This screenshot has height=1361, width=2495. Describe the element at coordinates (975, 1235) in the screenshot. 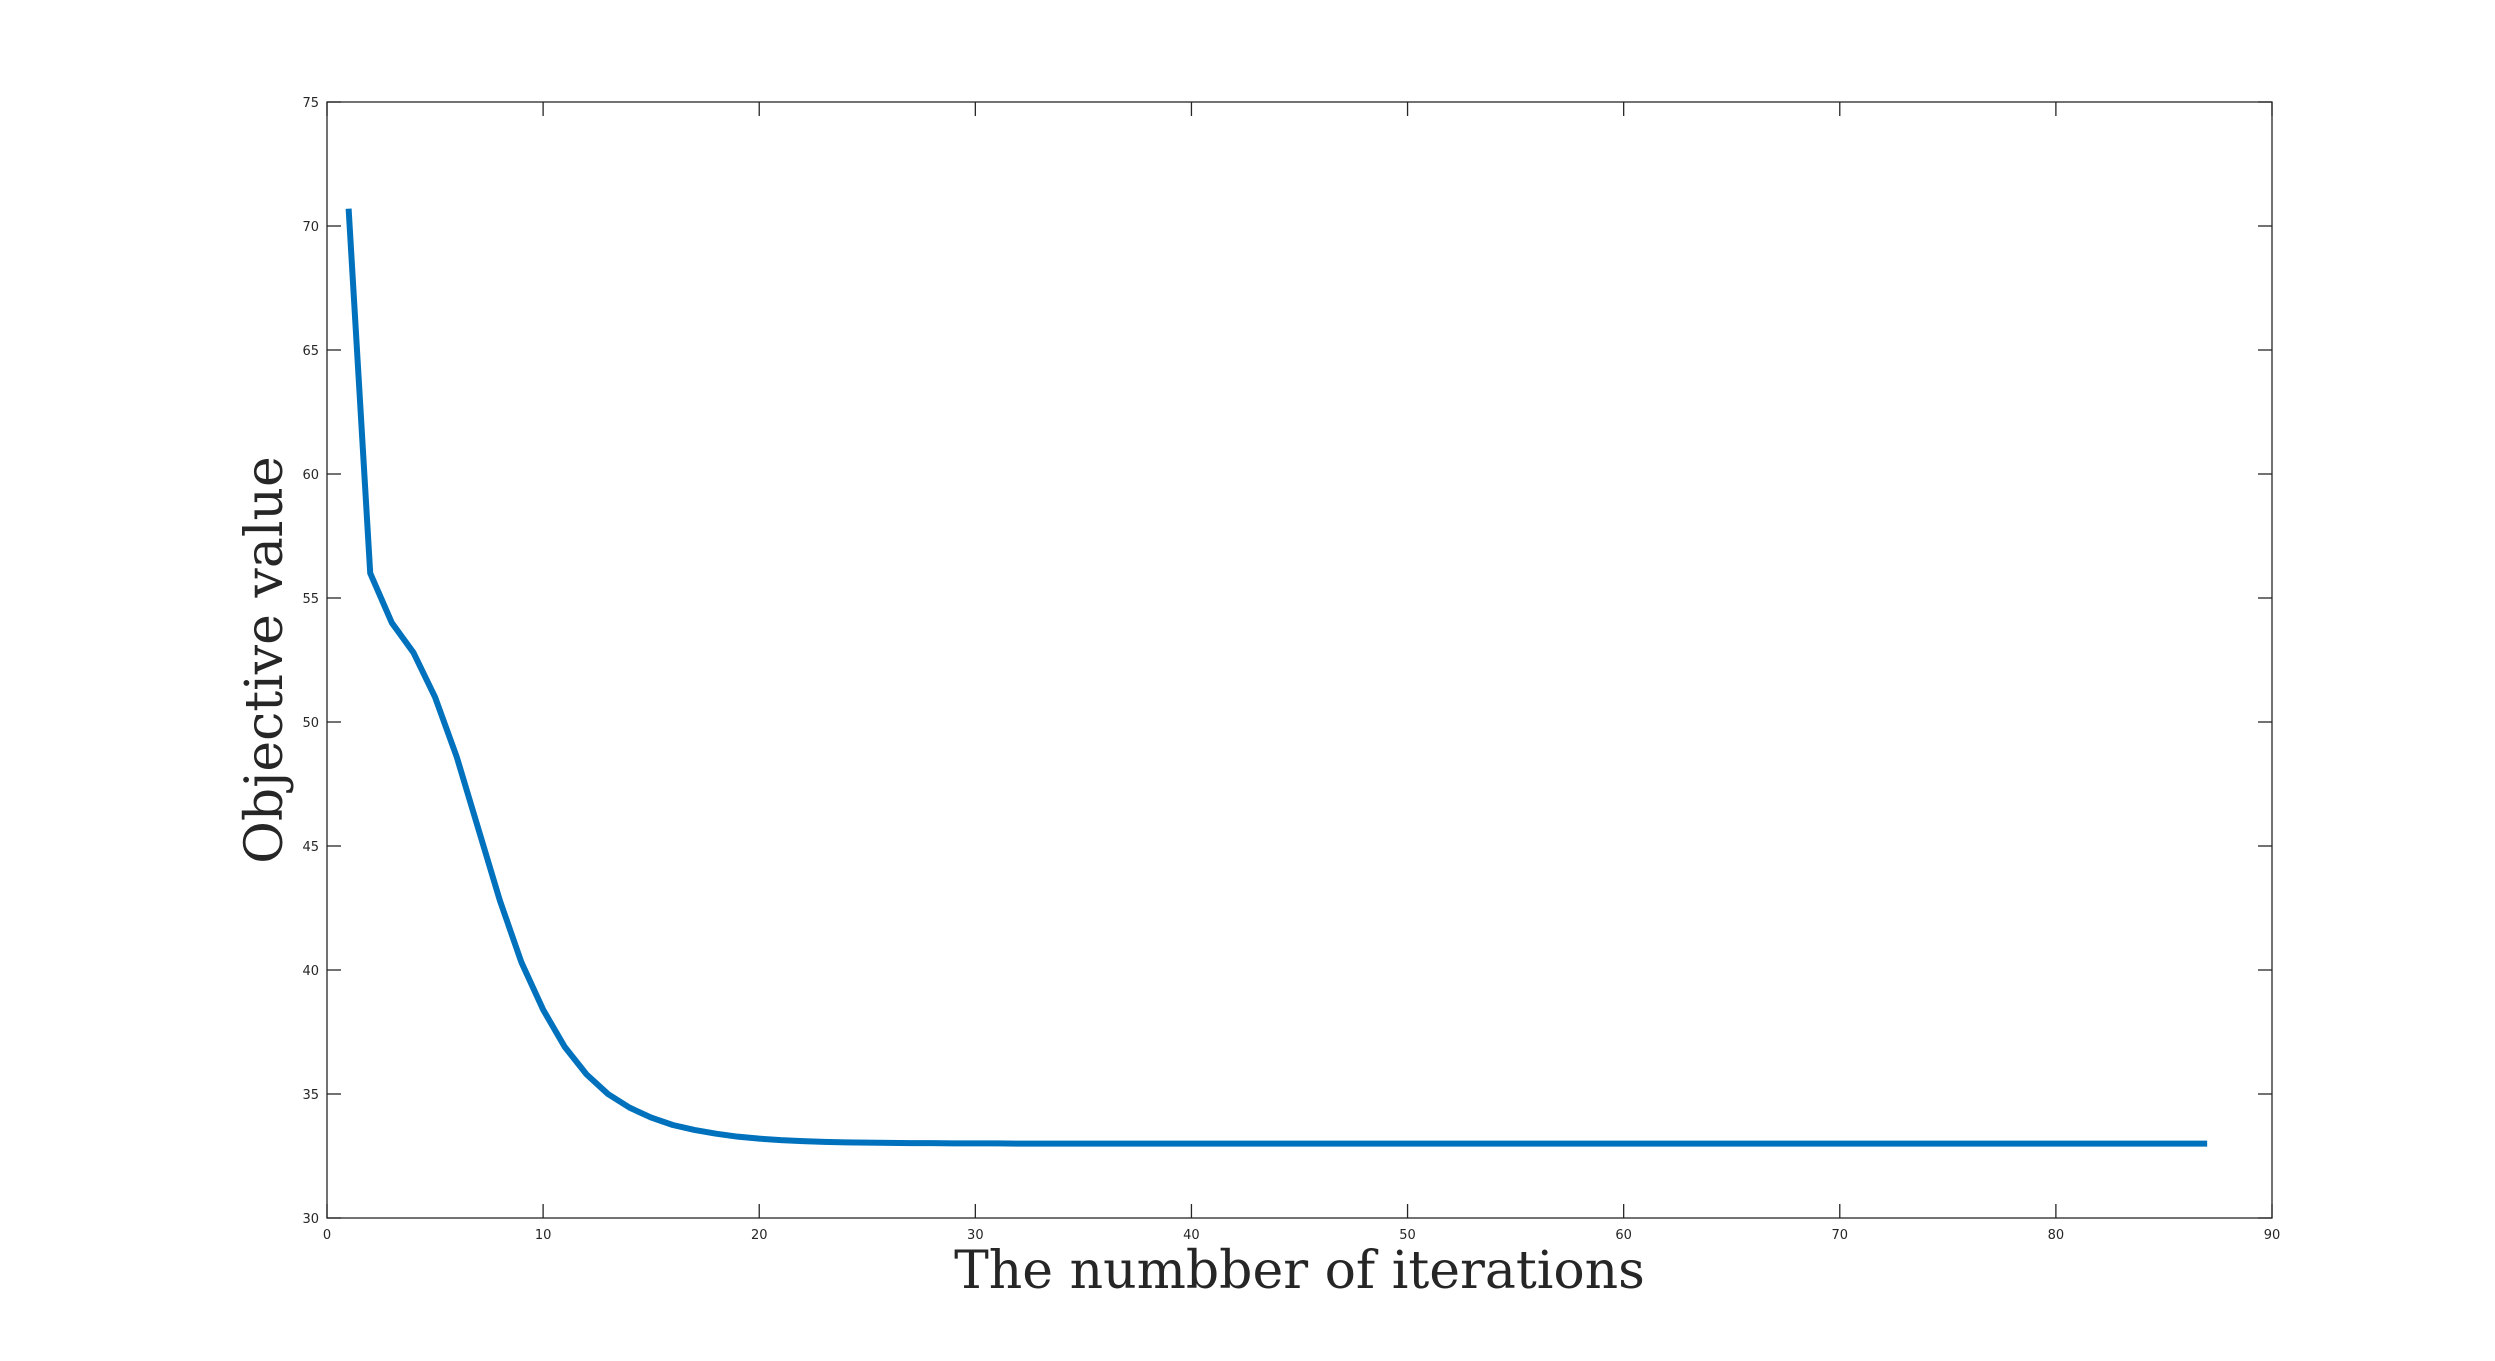

I see `x-tick-label: 30` at that location.